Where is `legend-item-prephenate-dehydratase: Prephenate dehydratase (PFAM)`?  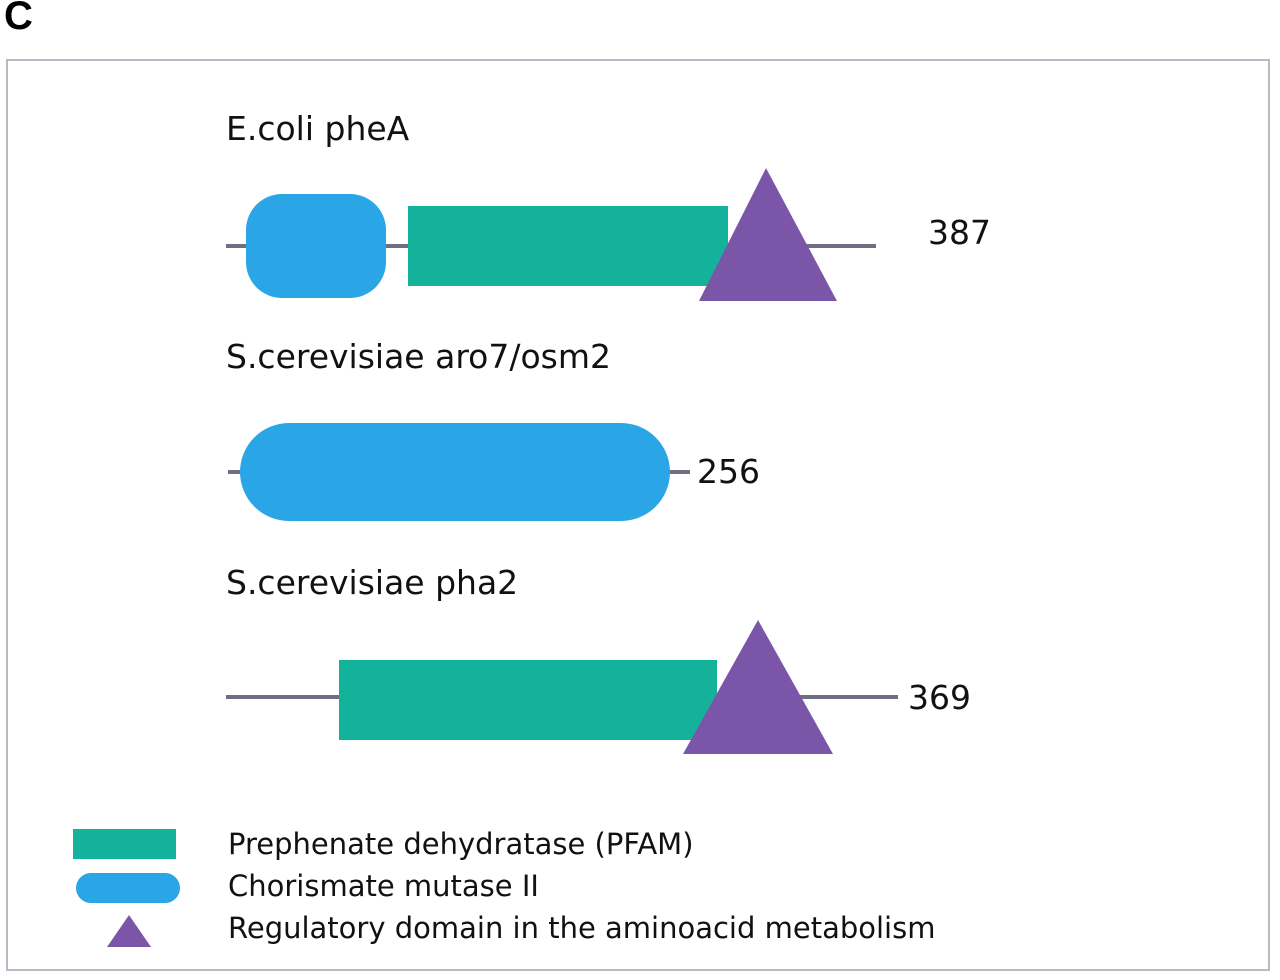 legend-item-prephenate-dehydratase: Prephenate dehydratase (PFAM) is located at coordinates (383, 844).